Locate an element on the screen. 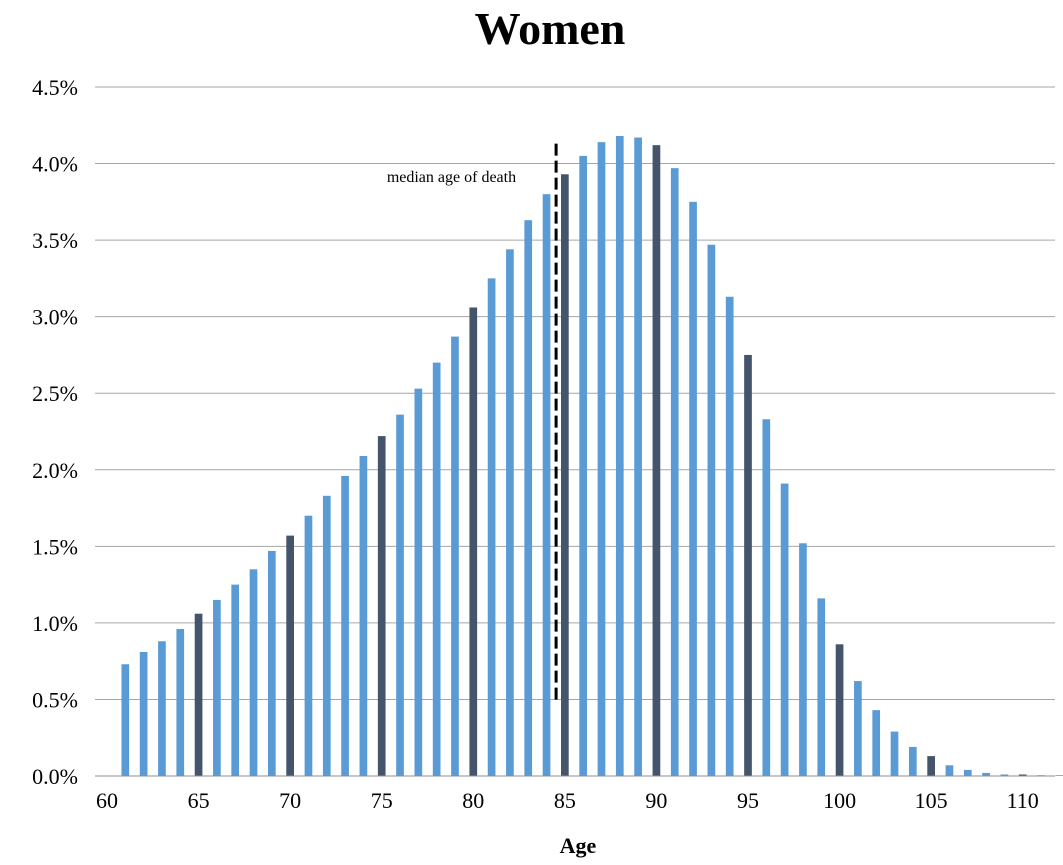  y-tick-label: 2.5% is located at coordinates (55, 393).